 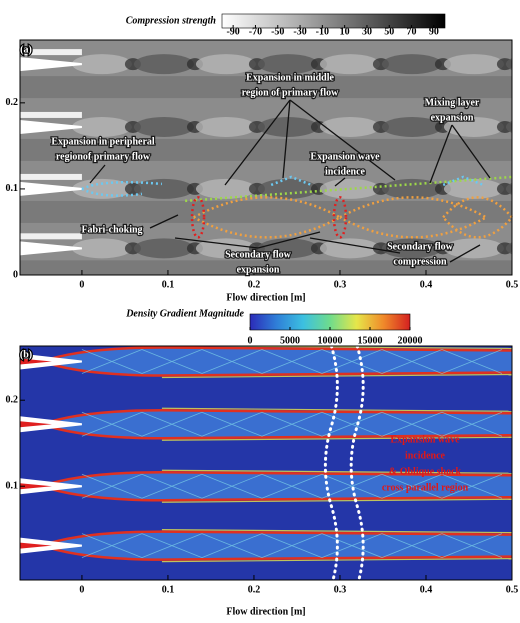 I want to click on dotted-guide, so click(x=331, y=466).